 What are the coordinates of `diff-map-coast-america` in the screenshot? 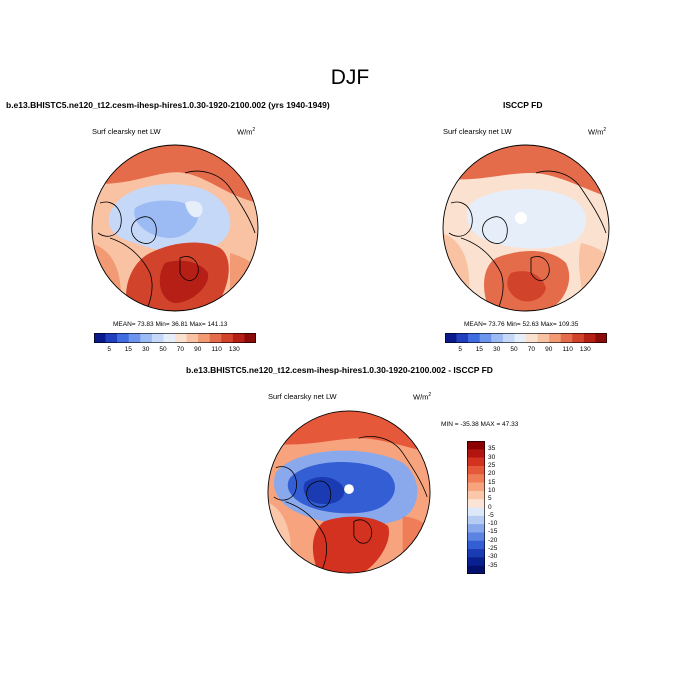 It's located at (285, 483).